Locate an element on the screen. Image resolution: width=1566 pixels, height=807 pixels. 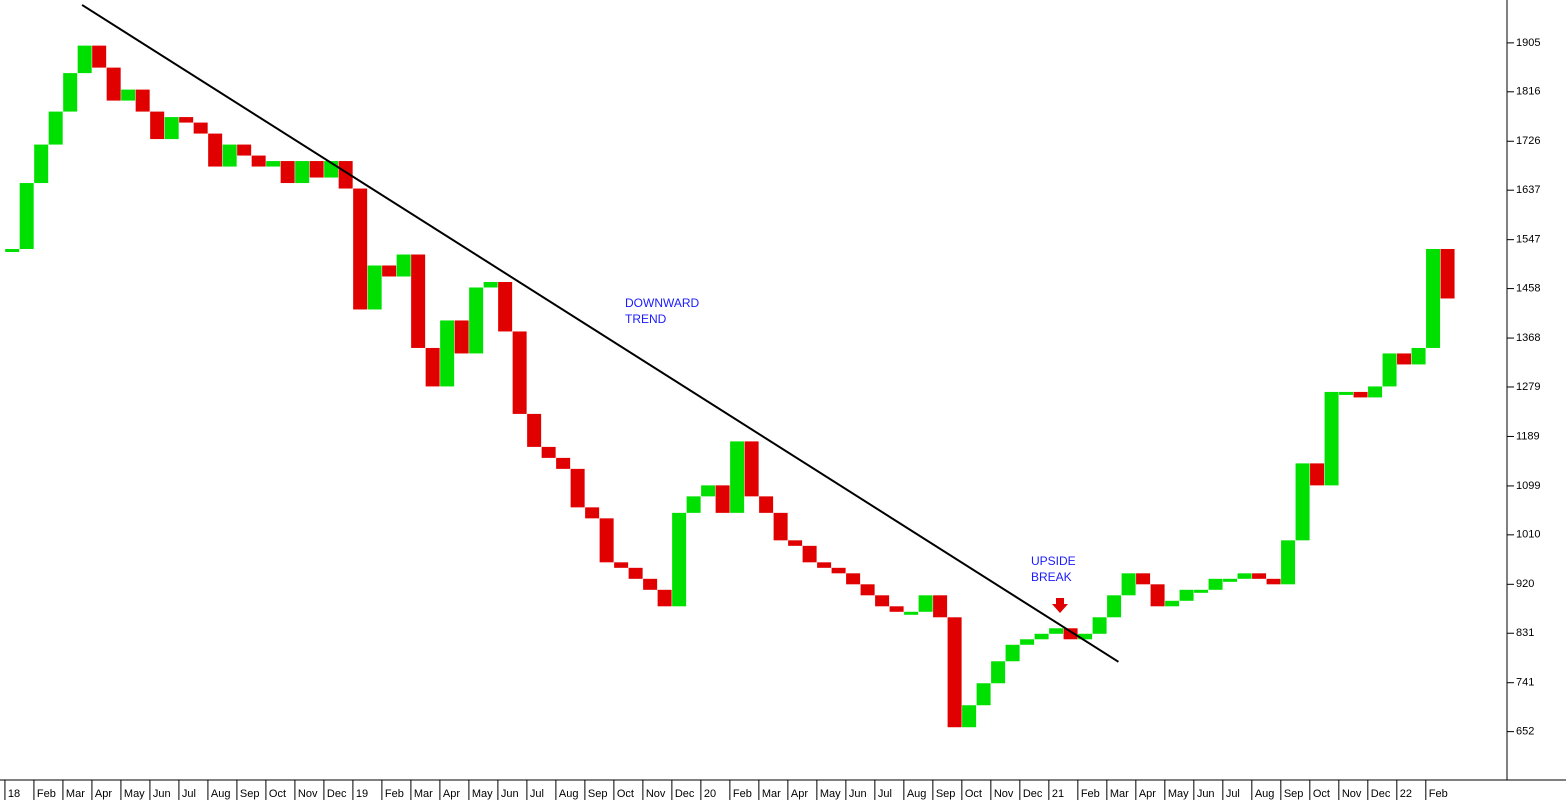
y-tick-label: 920 is located at coordinates (1525, 584).